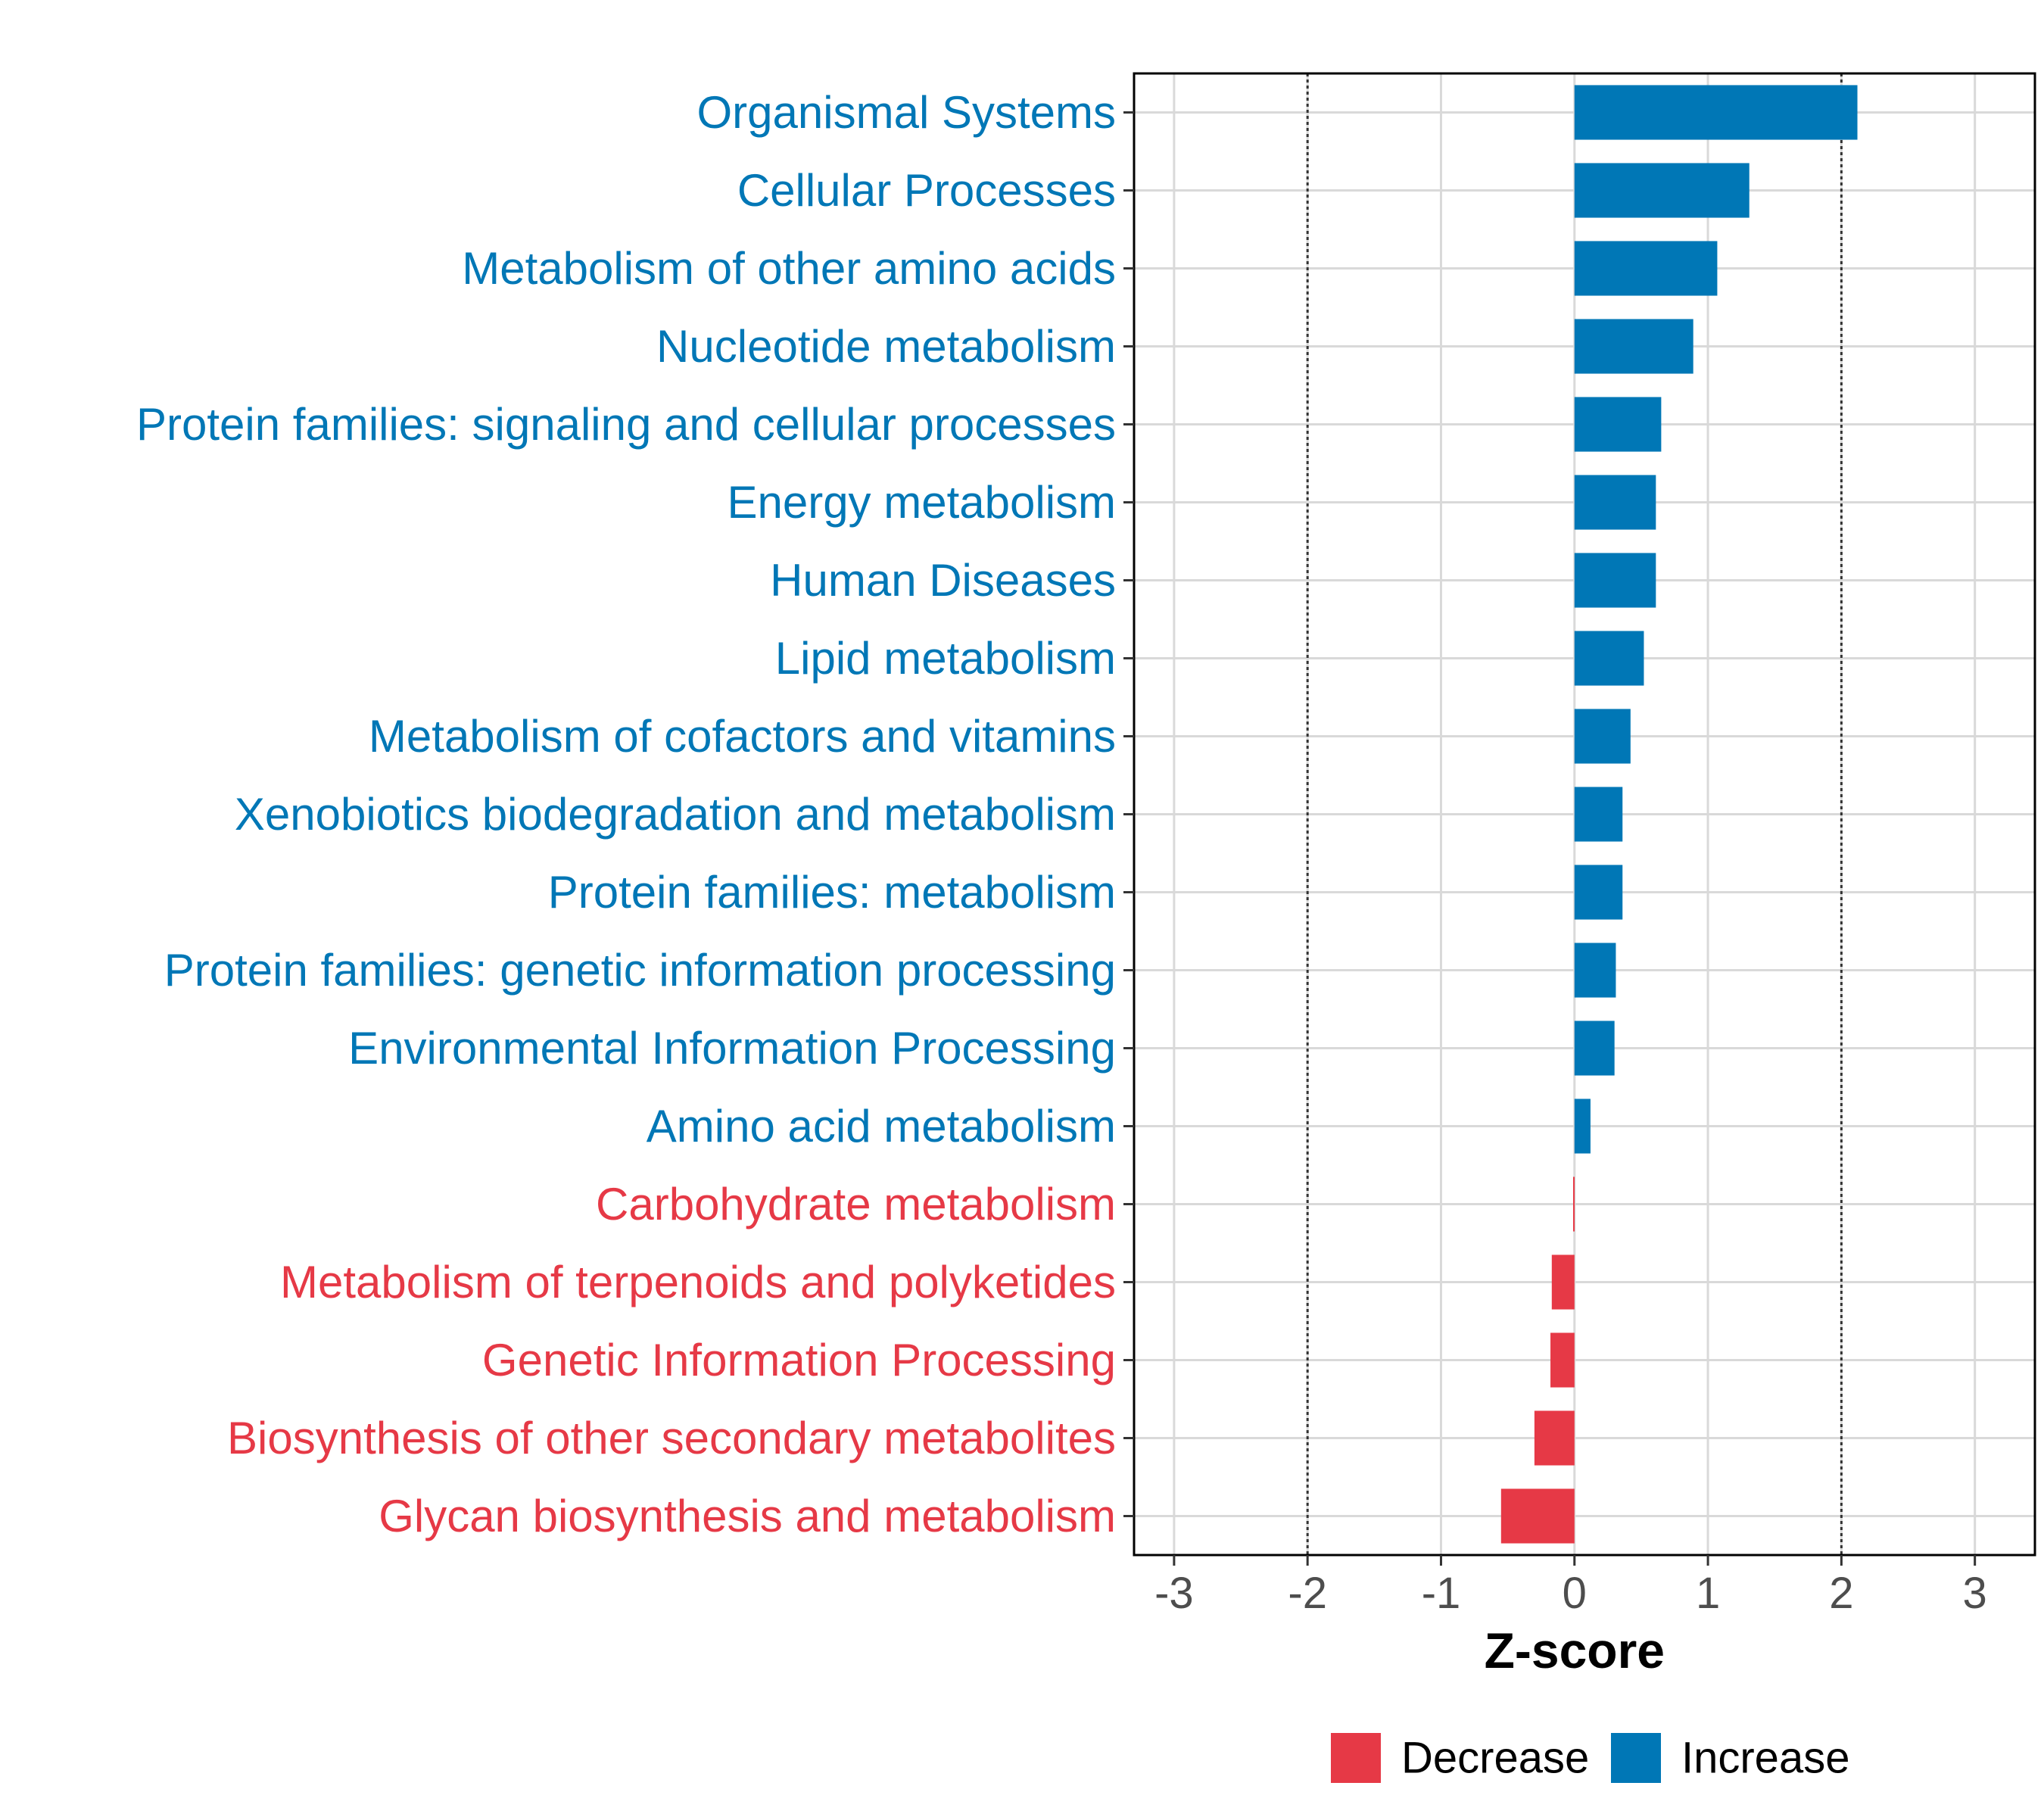  What do you see at coordinates (1307, 1593) in the screenshot?
I see `x-tick-label: -2` at bounding box center [1307, 1593].